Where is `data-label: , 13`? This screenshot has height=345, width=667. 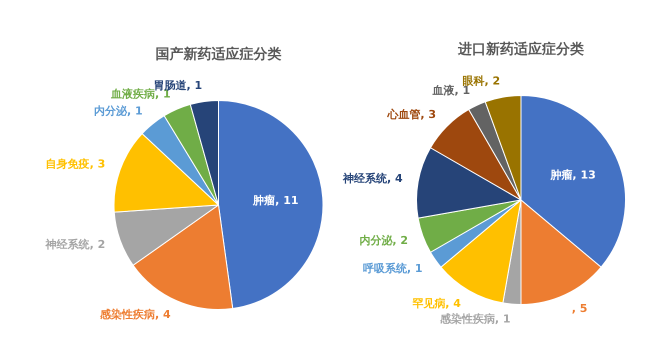 data-label: , 13 is located at coordinates (584, 175).